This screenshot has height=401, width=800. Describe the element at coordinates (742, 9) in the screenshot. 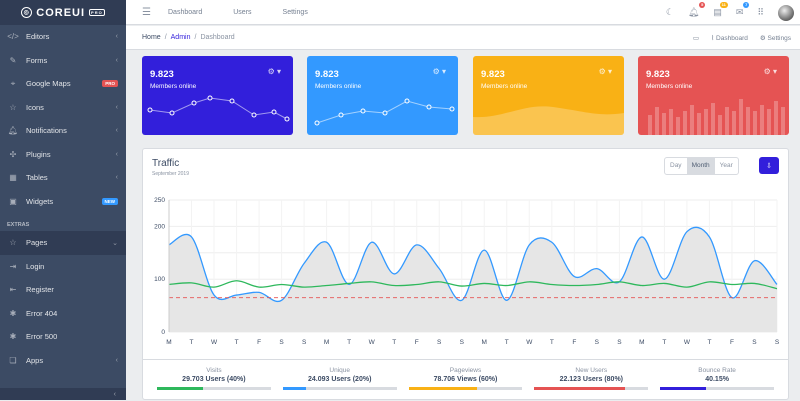

I see `mail-icon: ✉ 7` at that location.